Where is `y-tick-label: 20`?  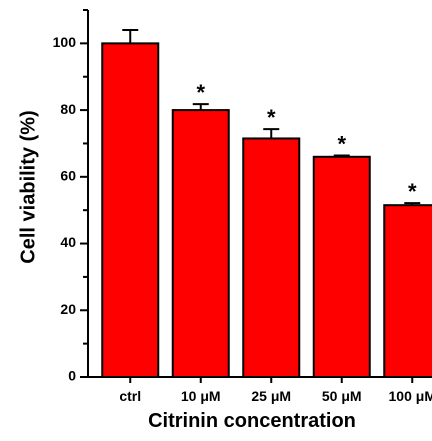
y-tick-label: 20 is located at coordinates (68, 309).